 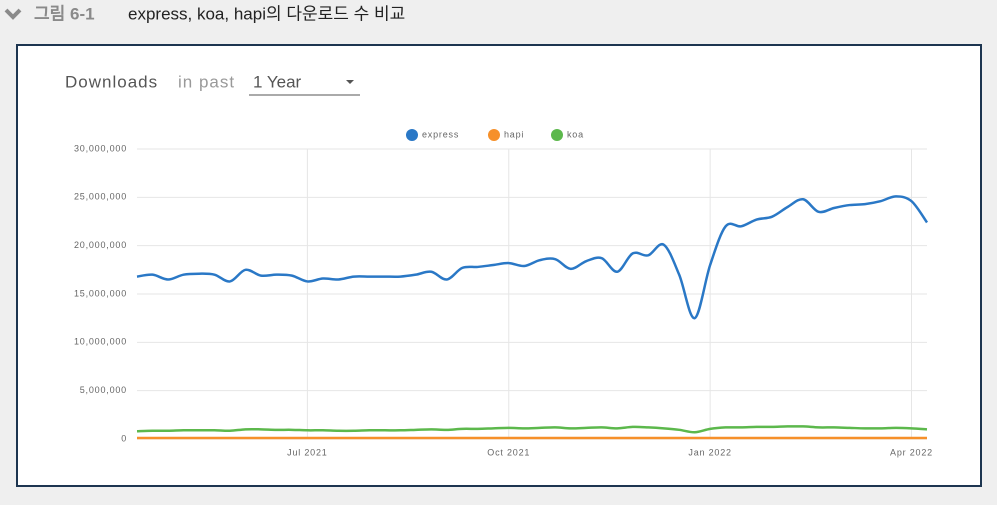 What do you see at coordinates (709, 452) in the screenshot?
I see `x-tick-label: Jan 2022` at bounding box center [709, 452].